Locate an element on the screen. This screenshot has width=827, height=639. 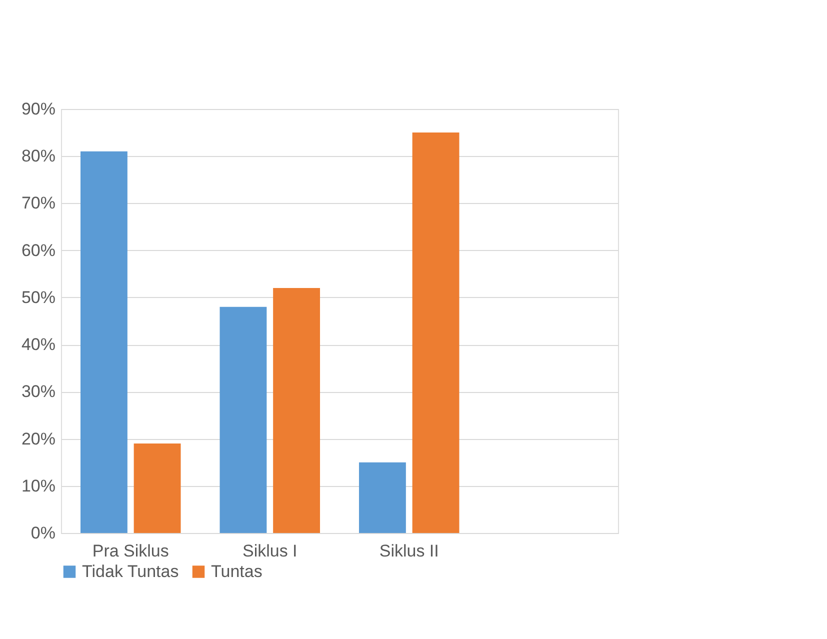
y-tick-label: 60% is located at coordinates (38, 250).